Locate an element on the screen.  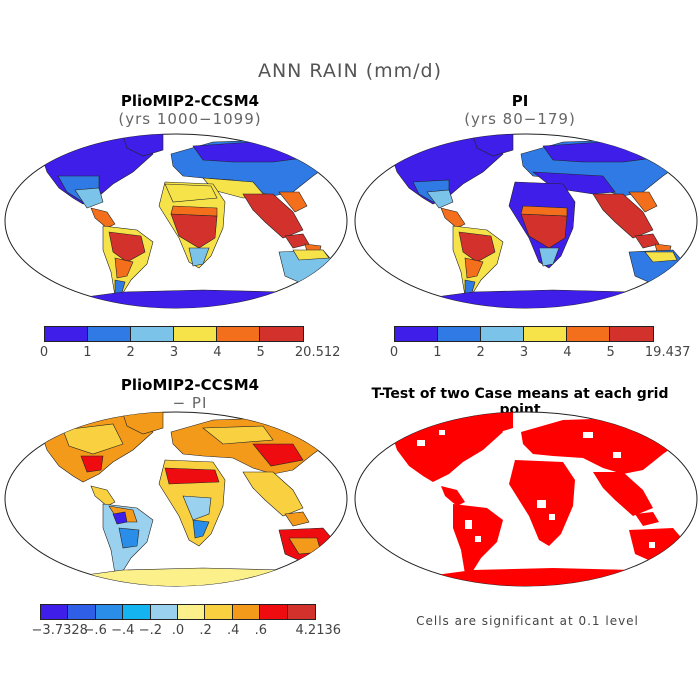
colorbar-tick-label: .4 is located at coordinates (233, 630).